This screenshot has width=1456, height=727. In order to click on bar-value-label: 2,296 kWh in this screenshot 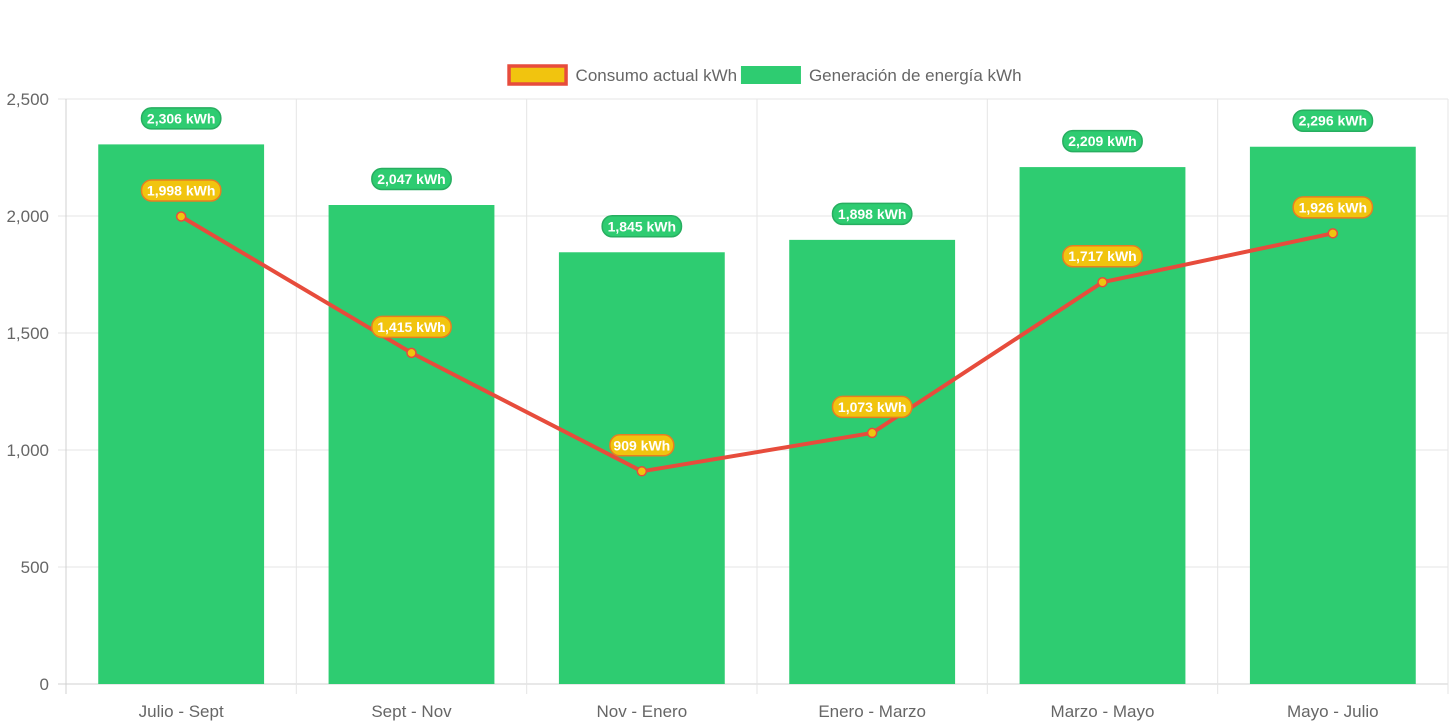, I will do `click(1333, 121)`.